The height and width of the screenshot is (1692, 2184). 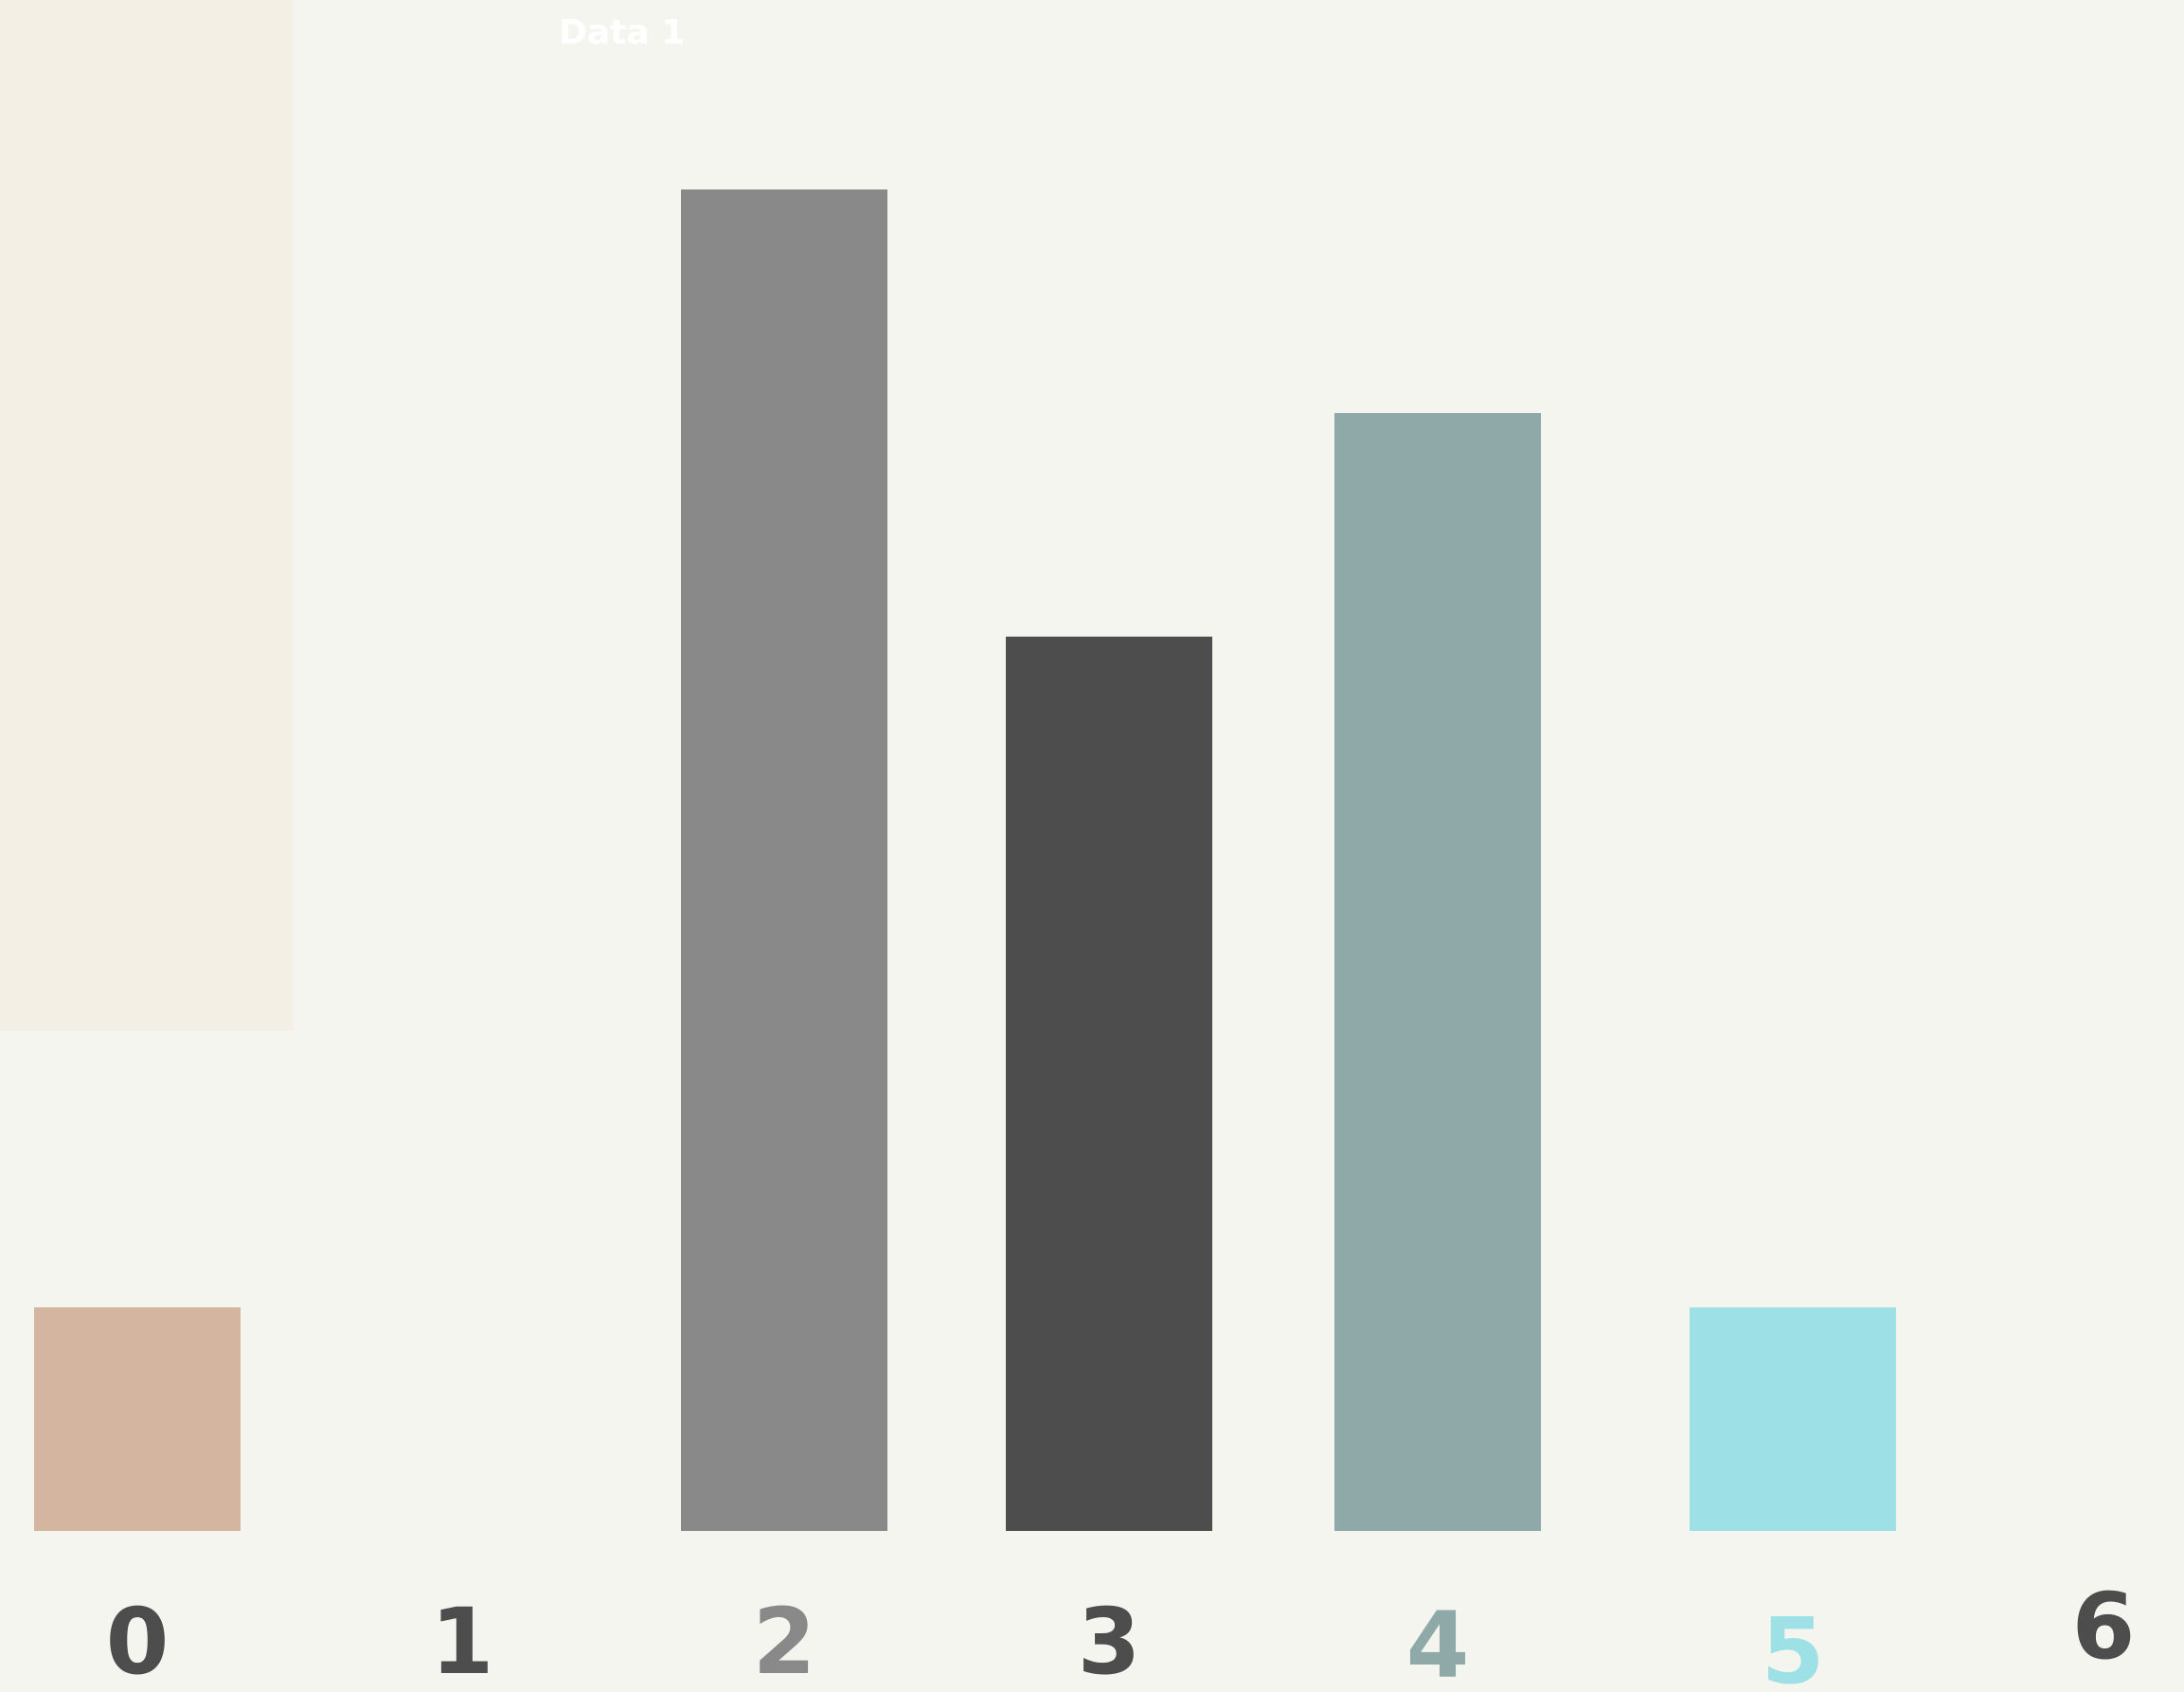 I want to click on x-tick-label-4: 4, so click(x=1438, y=1642).